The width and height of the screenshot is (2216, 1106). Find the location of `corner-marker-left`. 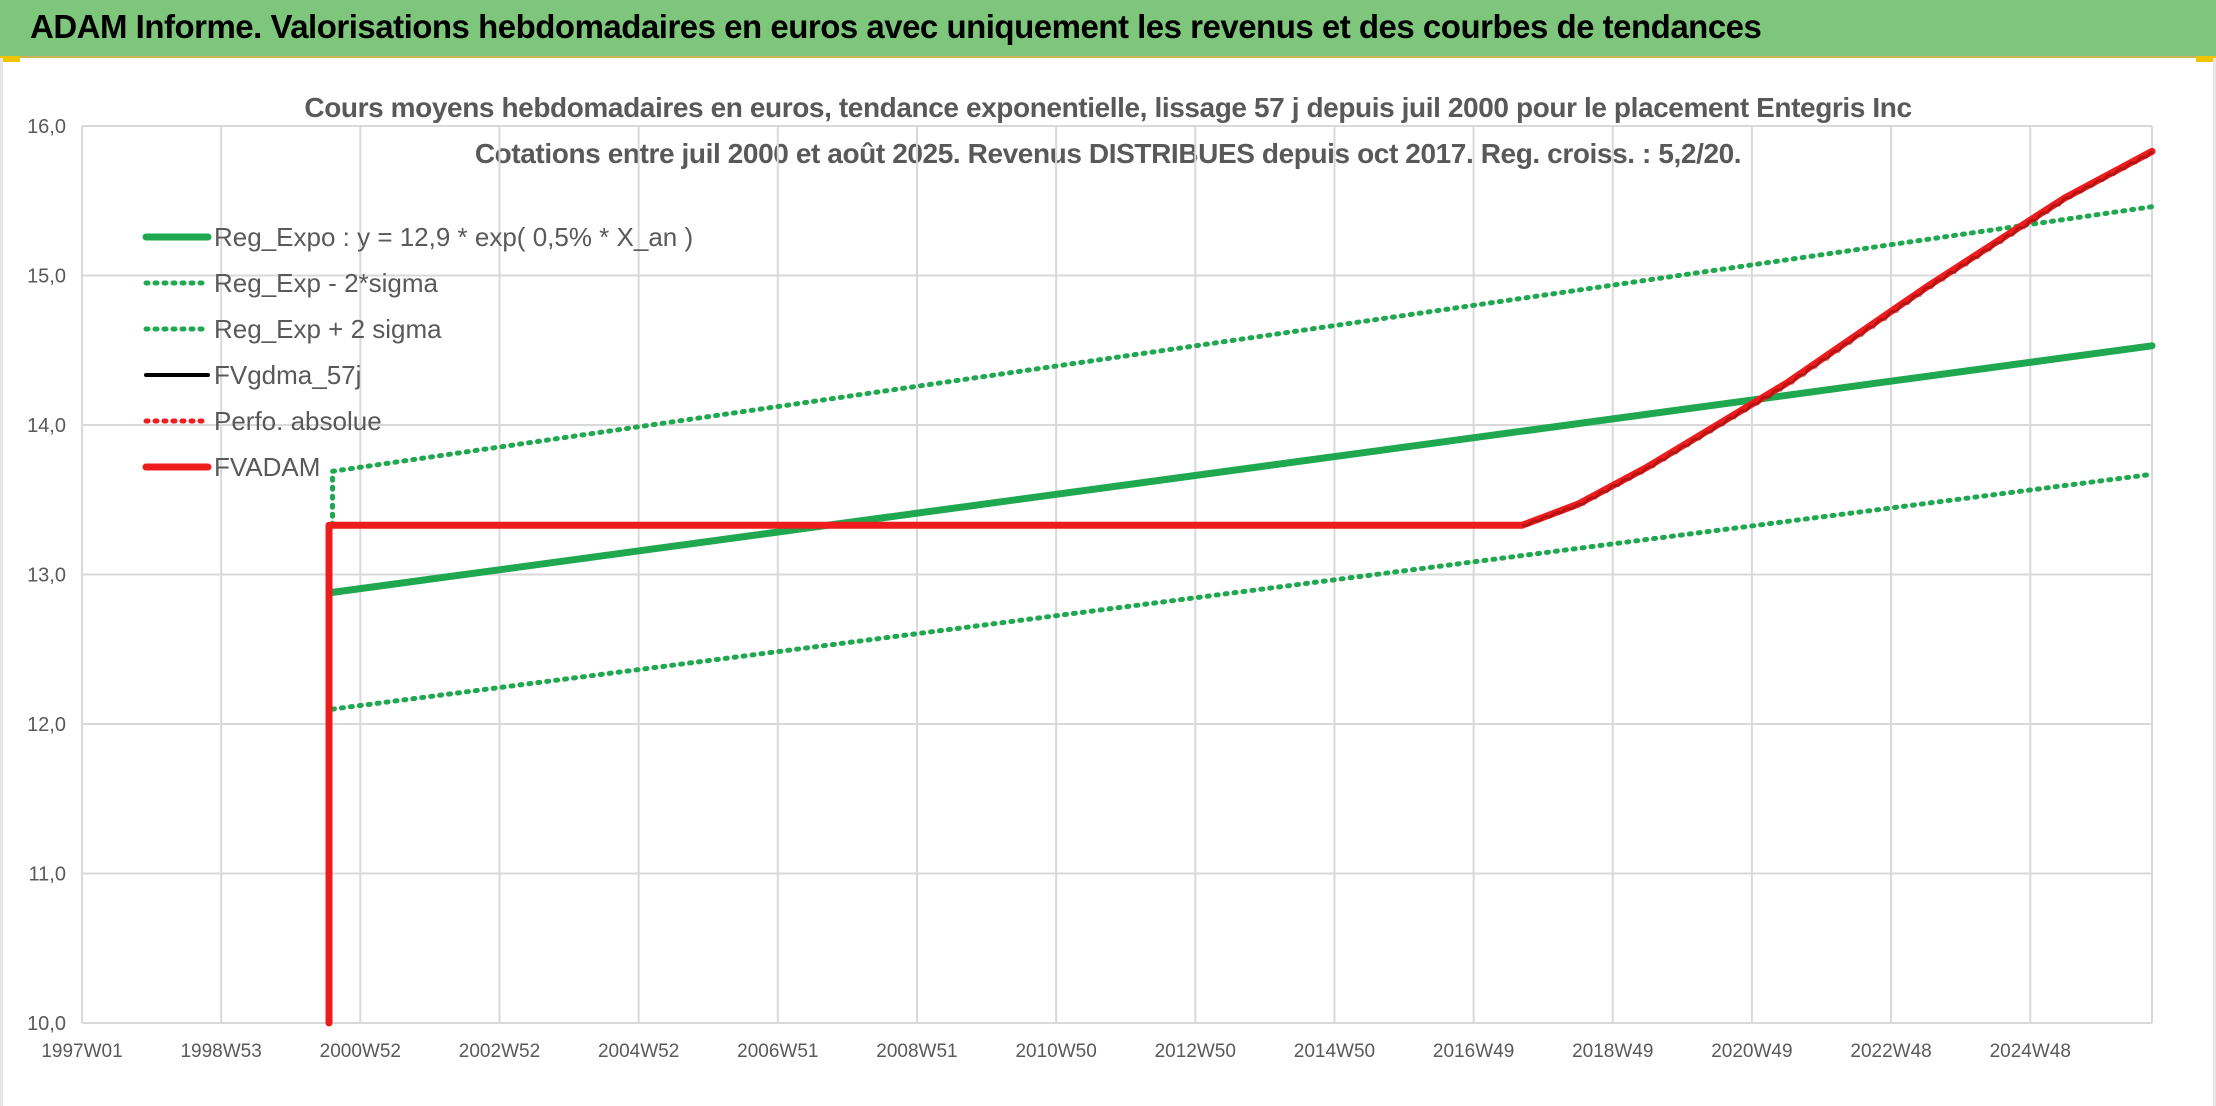

corner-marker-left is located at coordinates (10, 59).